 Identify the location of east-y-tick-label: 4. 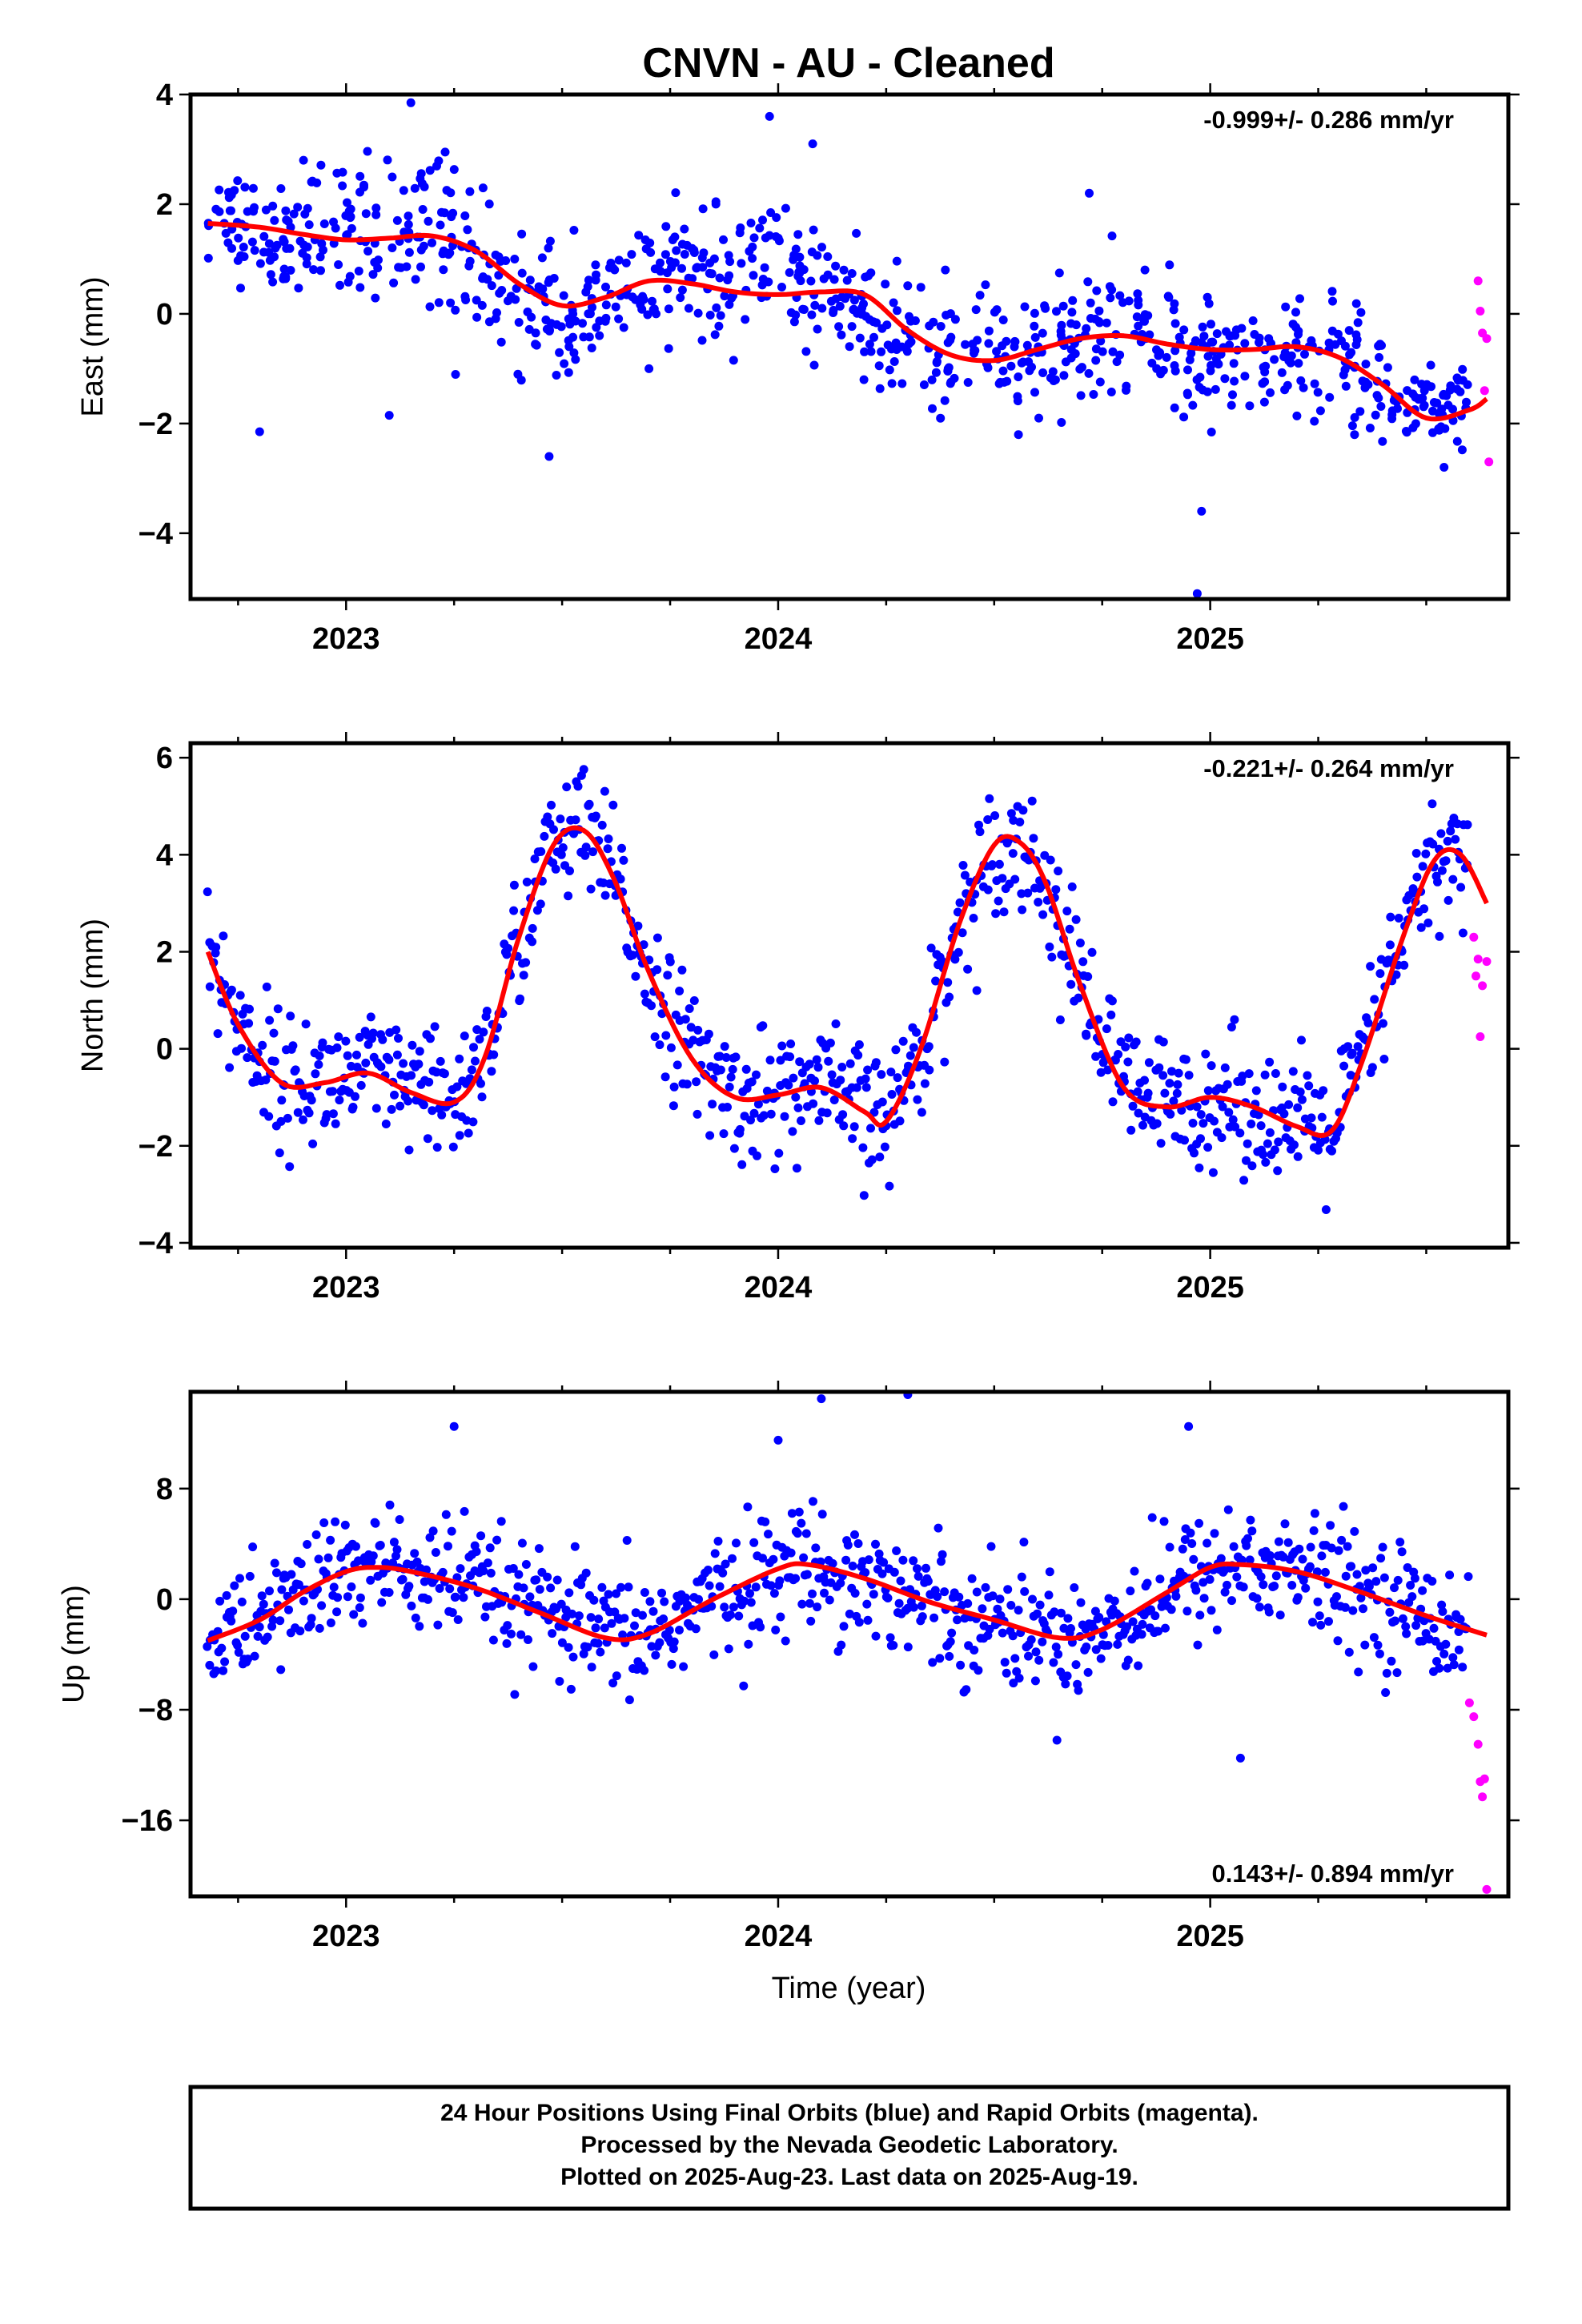
(164, 95).